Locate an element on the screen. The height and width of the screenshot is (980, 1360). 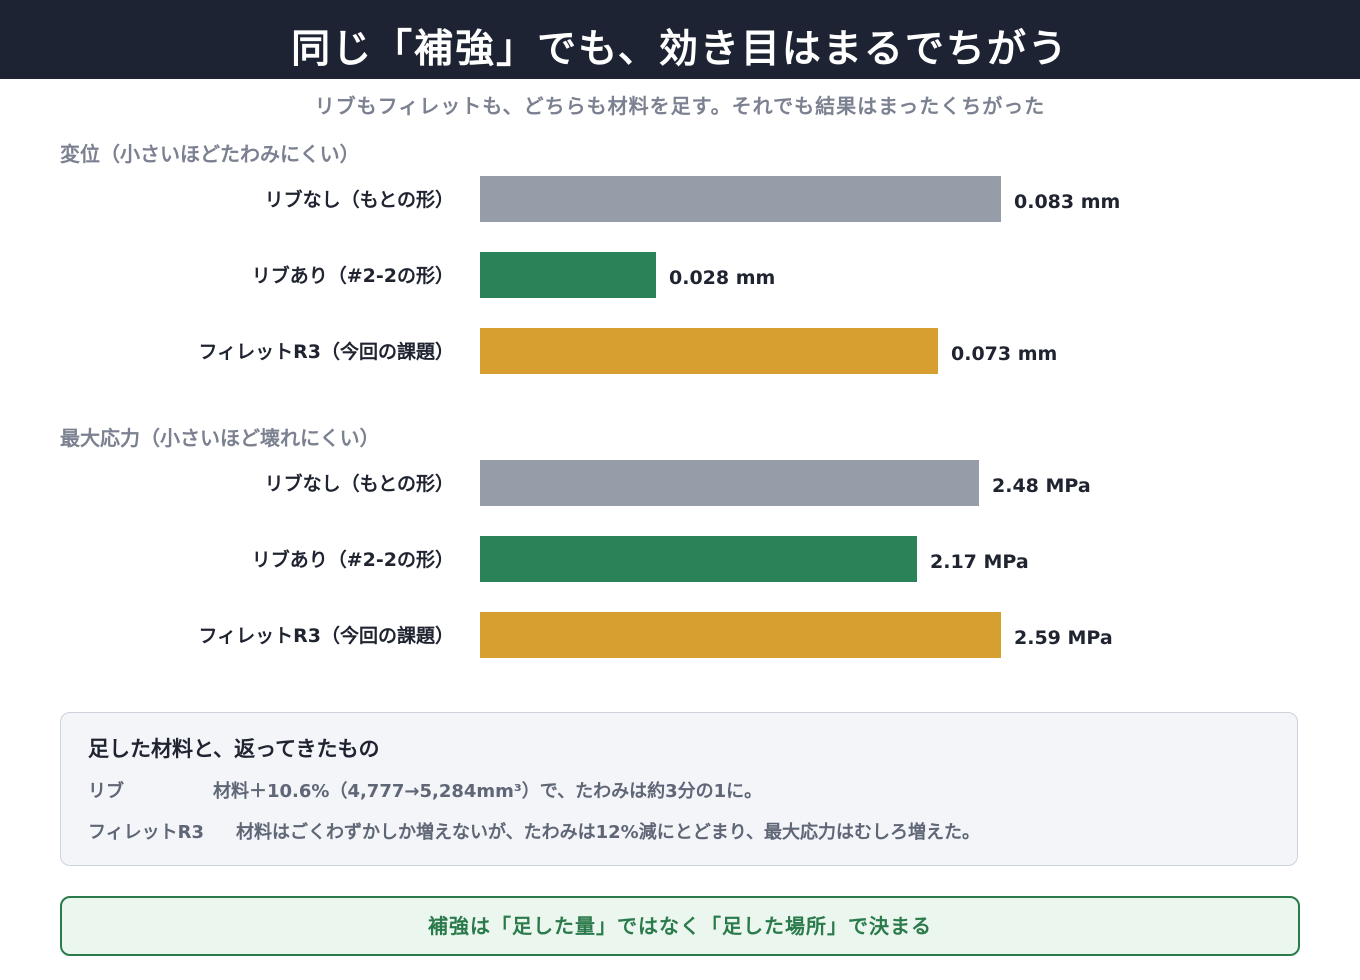
bar-value-label: 2.59 MPa is located at coordinates (1063, 638).